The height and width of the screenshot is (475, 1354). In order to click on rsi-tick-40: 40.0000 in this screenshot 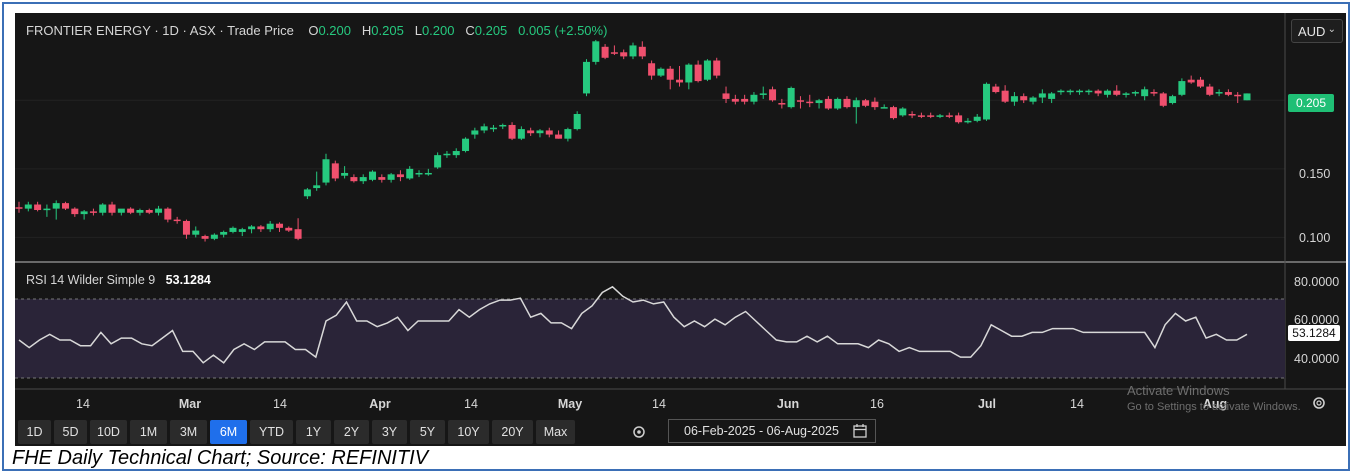, I will do `click(1317, 359)`.